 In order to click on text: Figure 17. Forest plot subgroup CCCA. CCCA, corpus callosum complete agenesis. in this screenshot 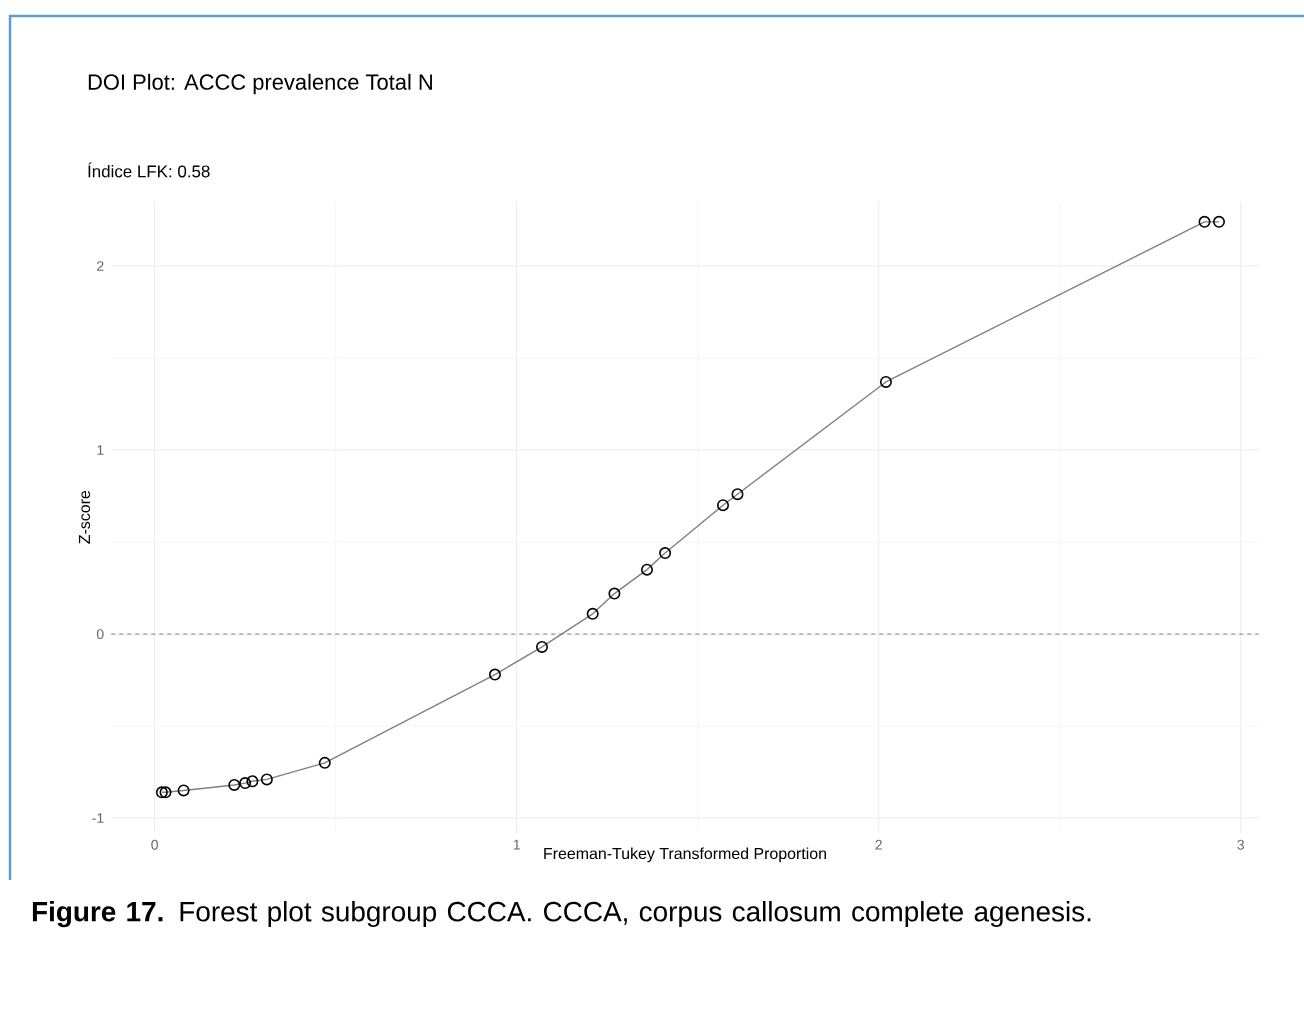, I will do `click(561, 914)`.